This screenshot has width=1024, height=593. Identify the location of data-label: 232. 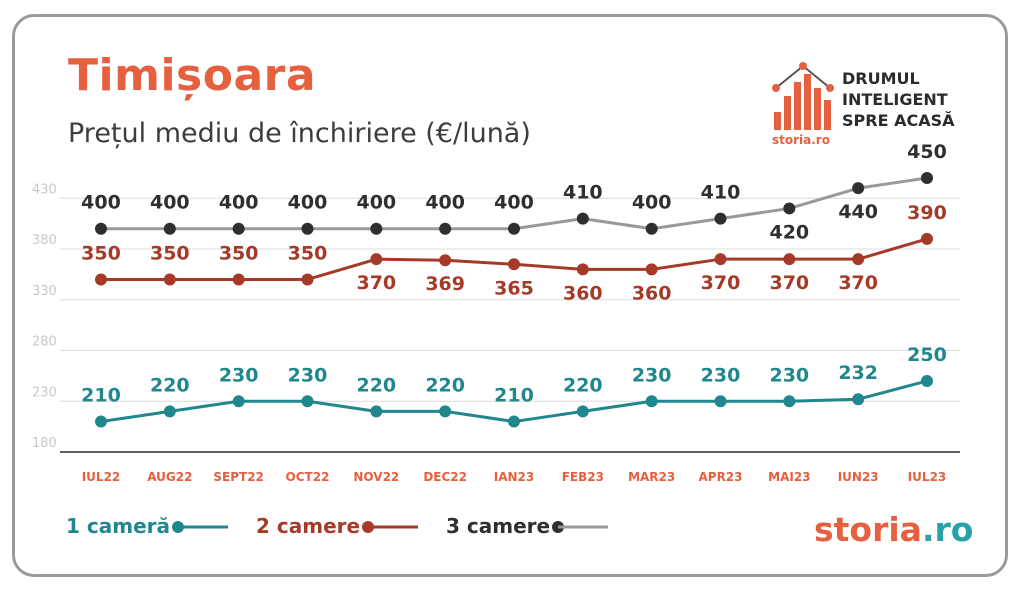
(858, 373).